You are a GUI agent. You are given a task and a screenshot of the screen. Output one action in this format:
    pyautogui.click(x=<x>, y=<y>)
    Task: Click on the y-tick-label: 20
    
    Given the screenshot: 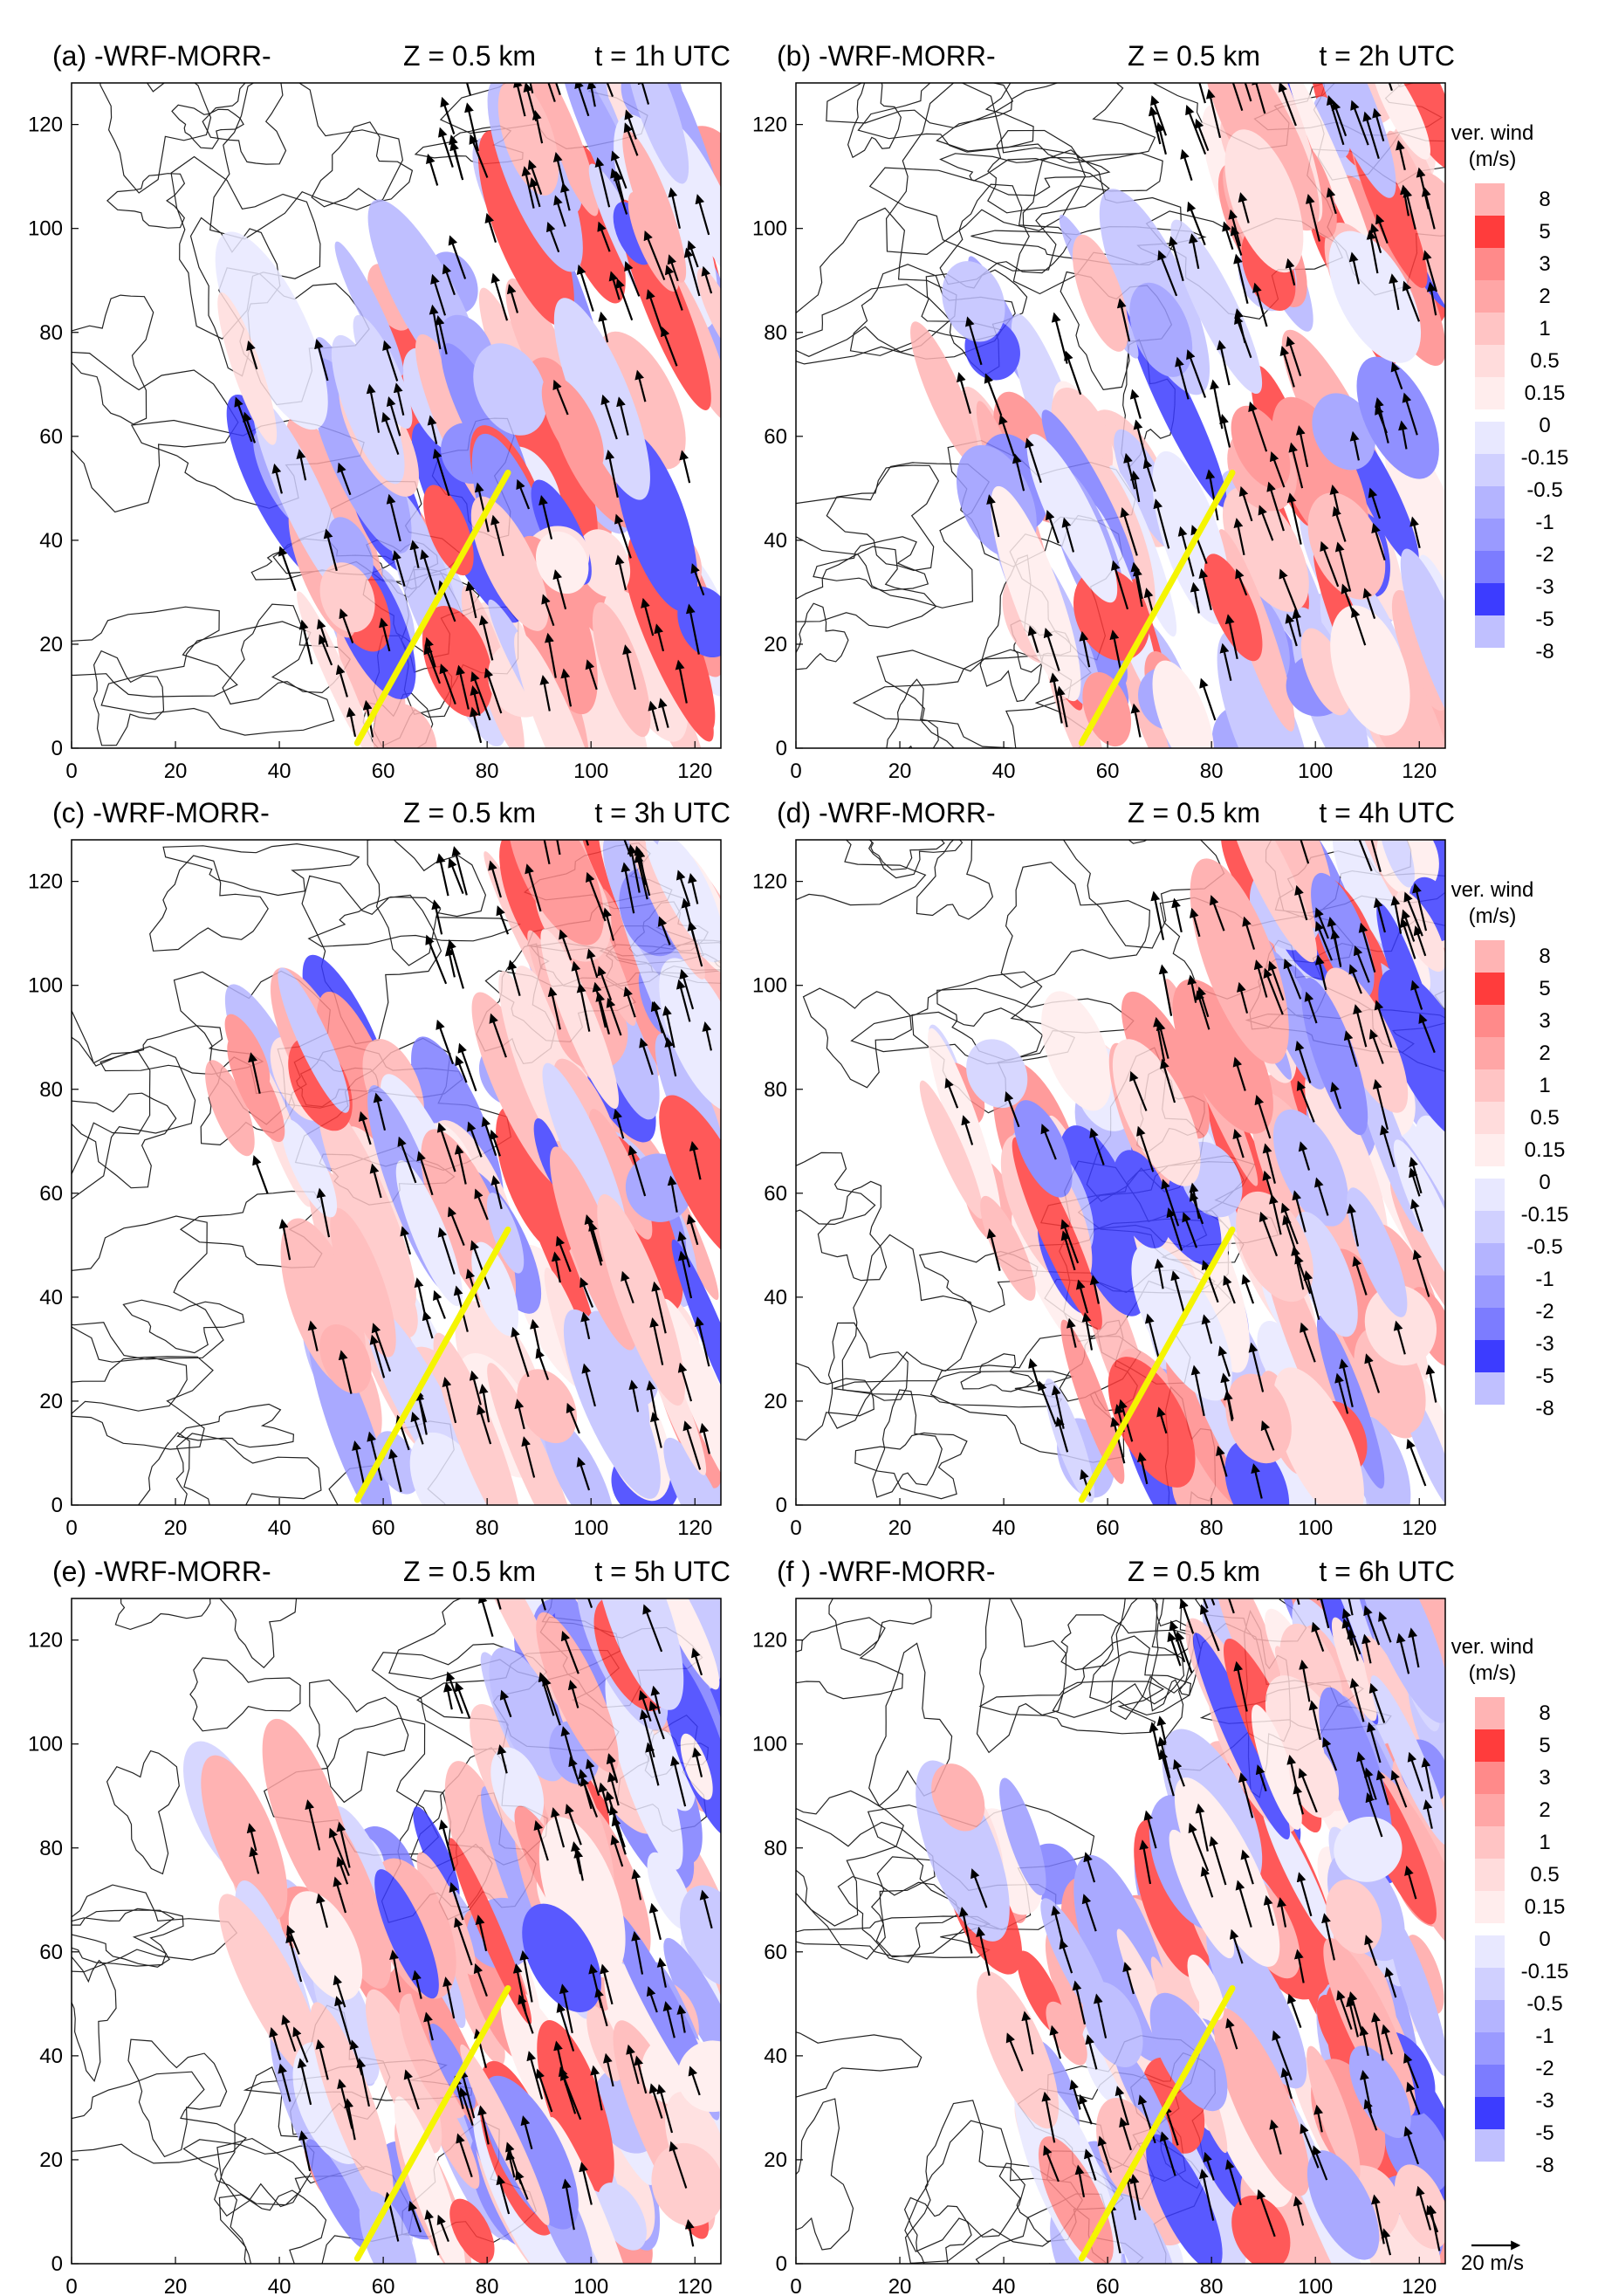 What is the action you would take?
    pyautogui.click(x=51, y=644)
    